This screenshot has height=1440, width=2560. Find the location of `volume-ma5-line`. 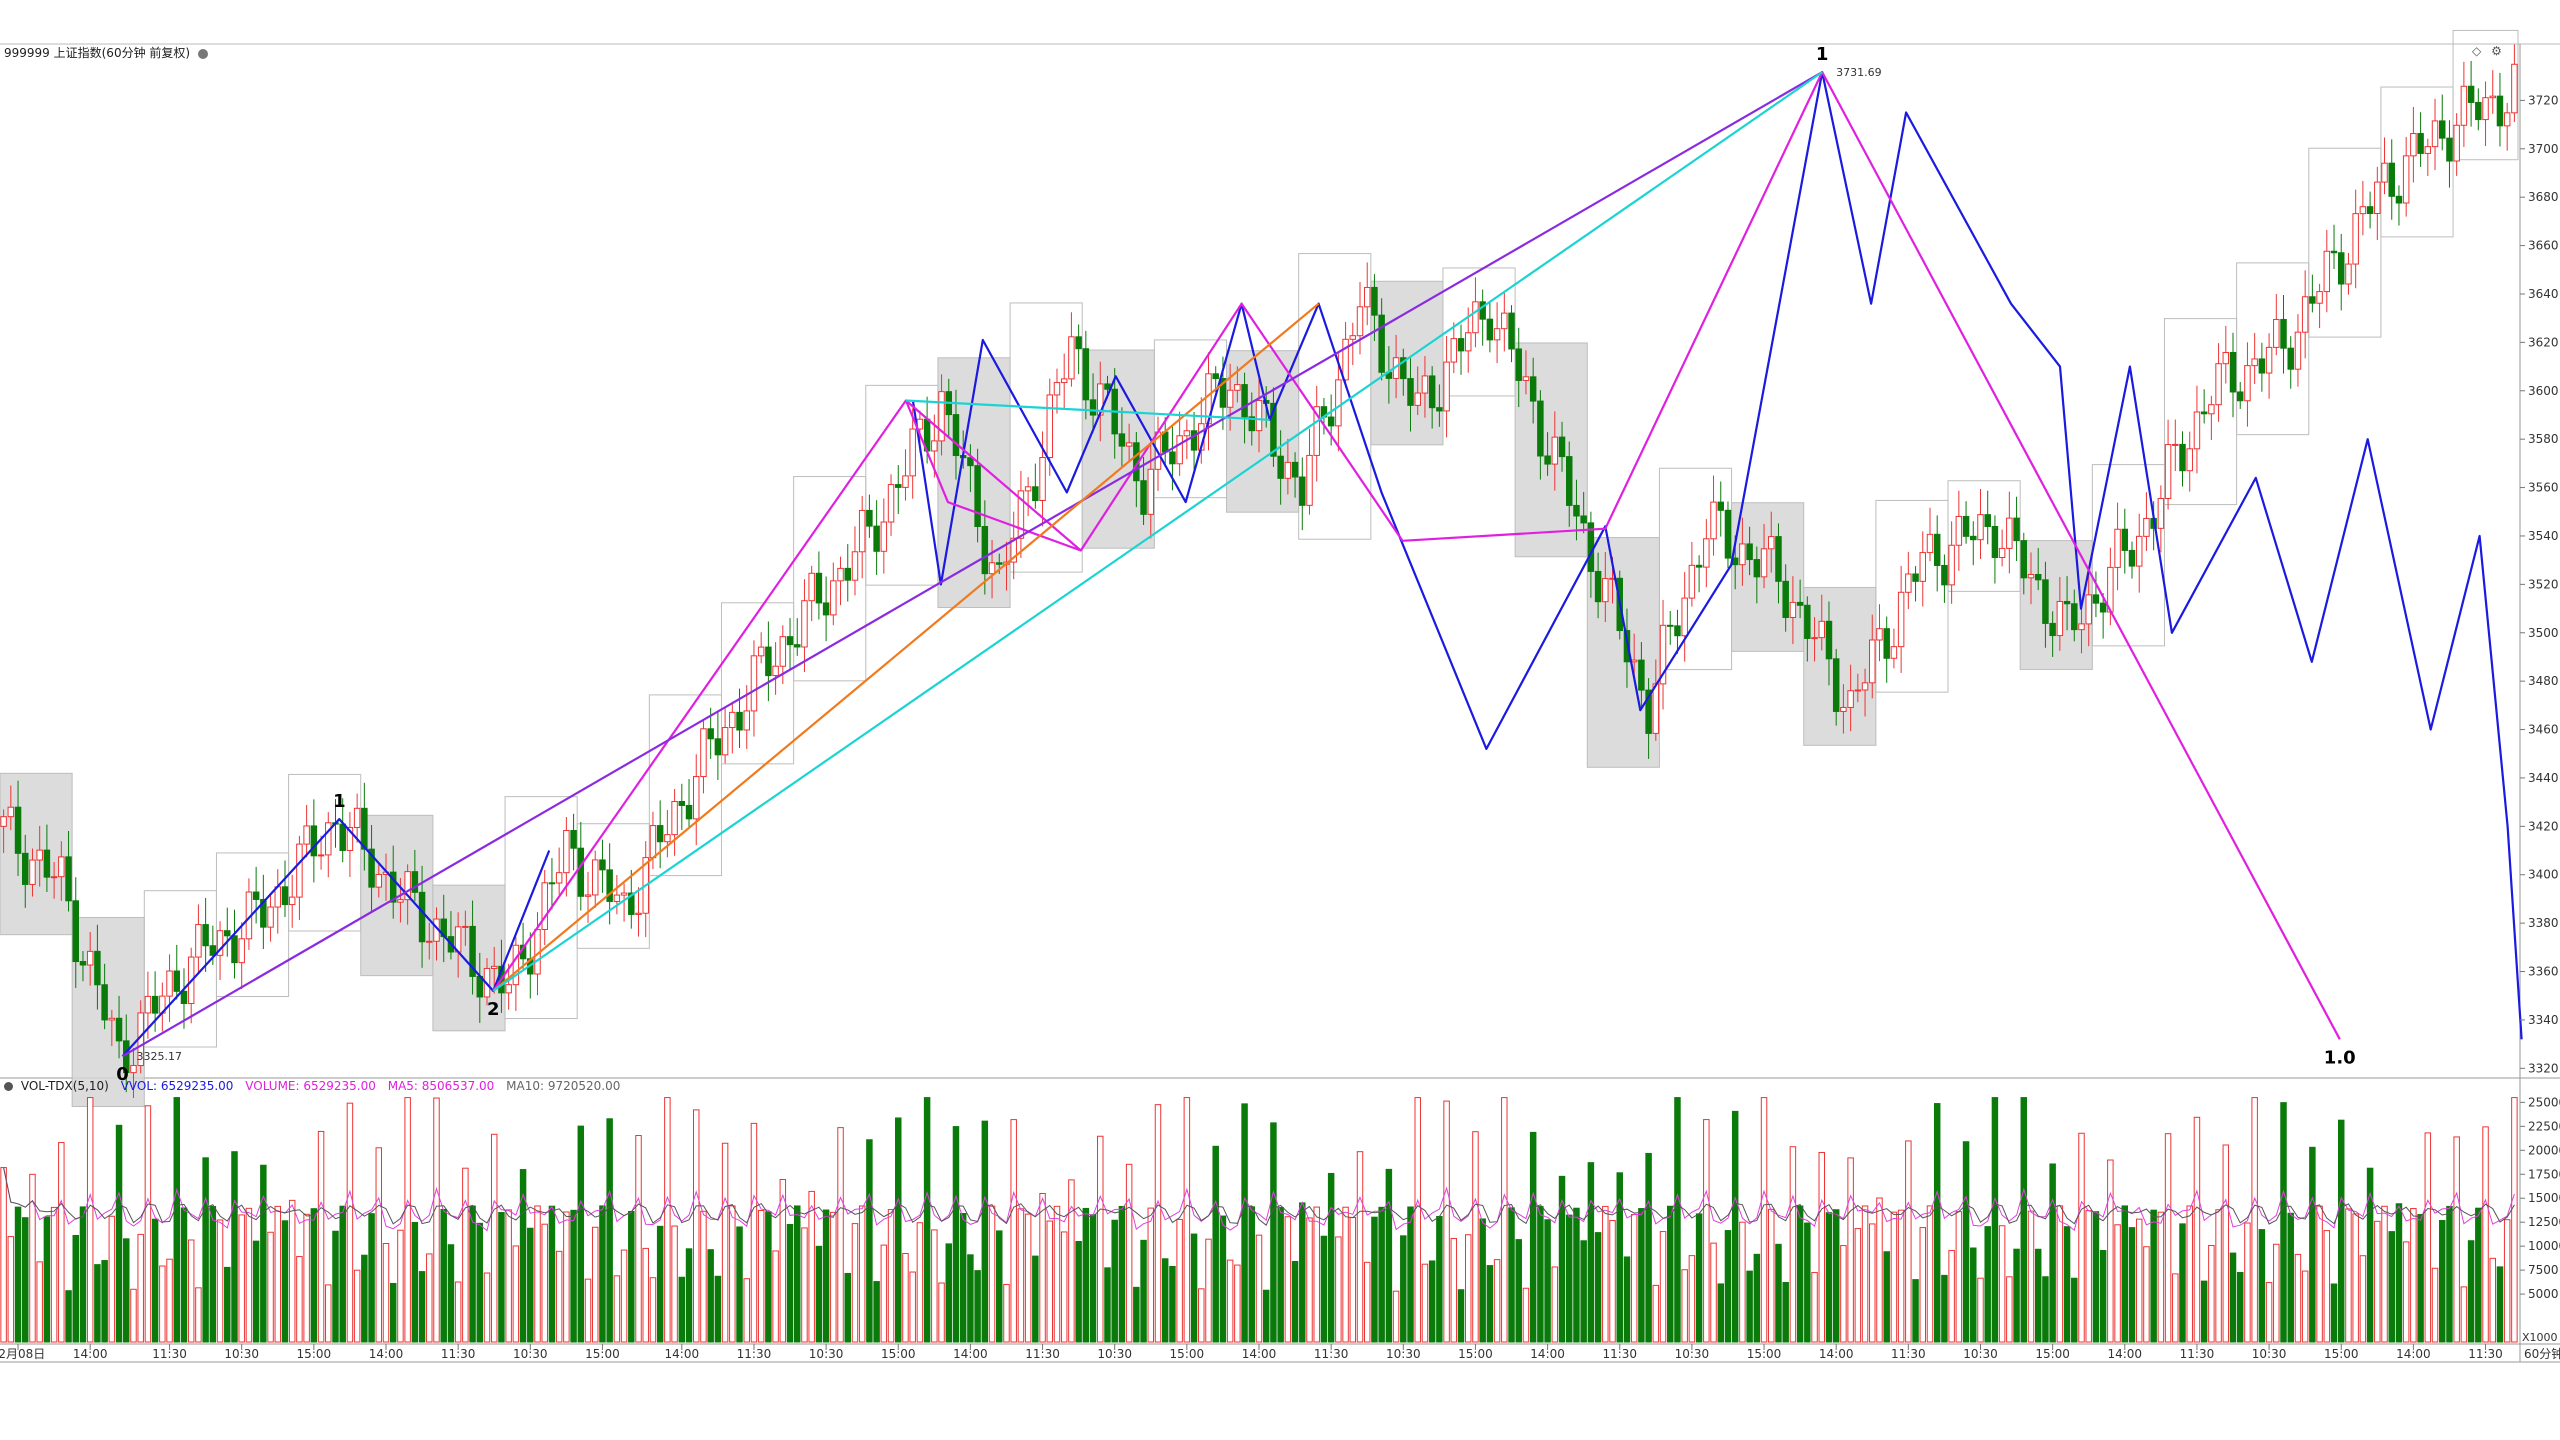

volume-ma5-line is located at coordinates (1259, 1199).